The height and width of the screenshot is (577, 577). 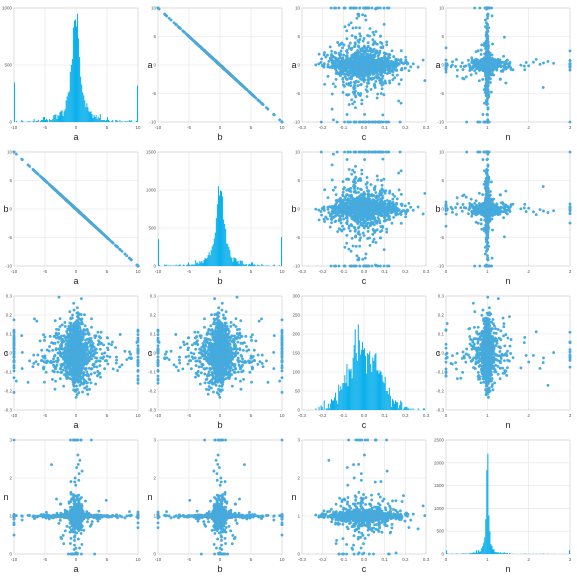 What do you see at coordinates (426, 127) in the screenshot?
I see `x-tick-label: 0.3` at bounding box center [426, 127].